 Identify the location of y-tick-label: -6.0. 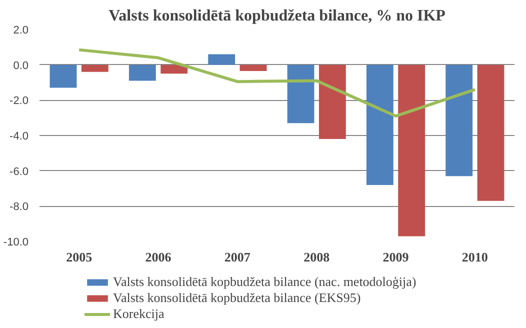
(19, 172).